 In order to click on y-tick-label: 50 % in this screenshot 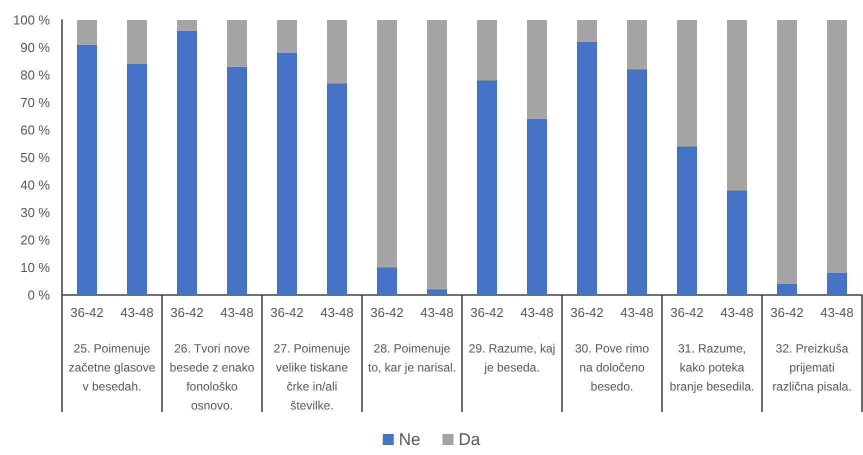, I will do `click(35, 157)`.